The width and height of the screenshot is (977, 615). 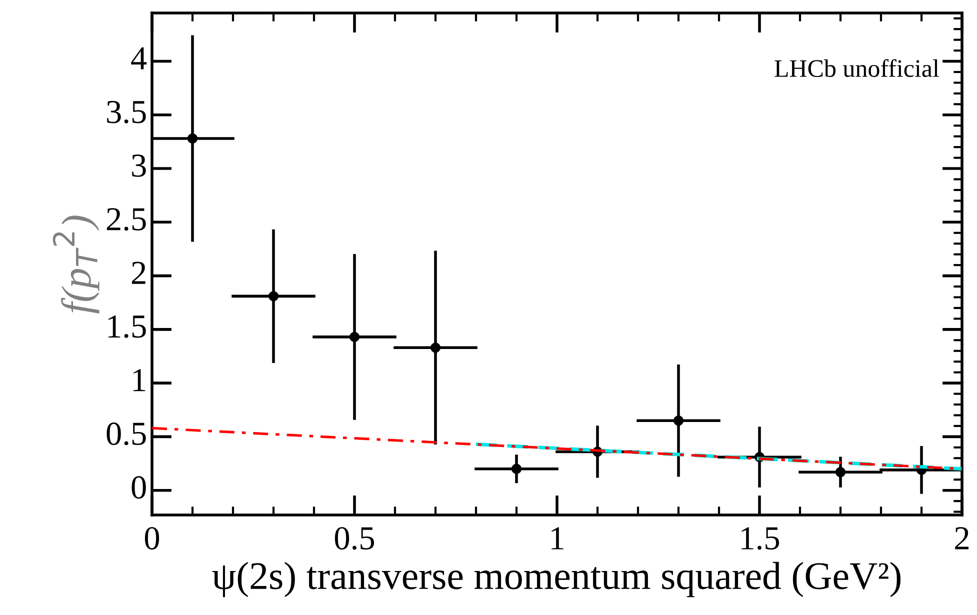 I want to click on y-tick-label: 1, so click(x=139, y=380).